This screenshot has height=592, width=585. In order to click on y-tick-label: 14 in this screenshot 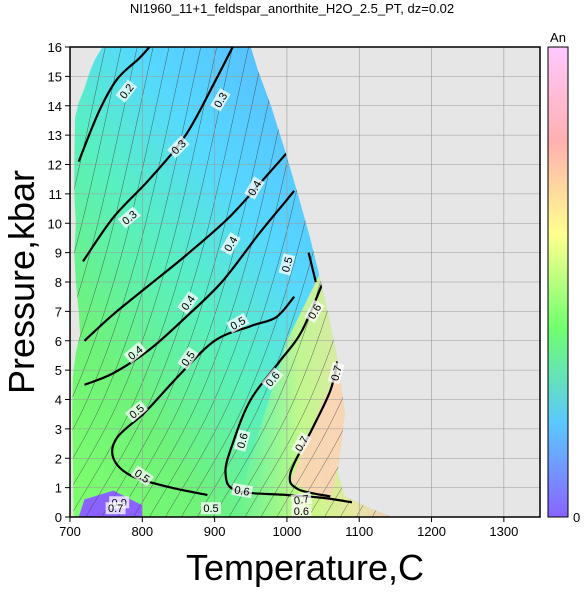, I will do `click(55, 106)`.